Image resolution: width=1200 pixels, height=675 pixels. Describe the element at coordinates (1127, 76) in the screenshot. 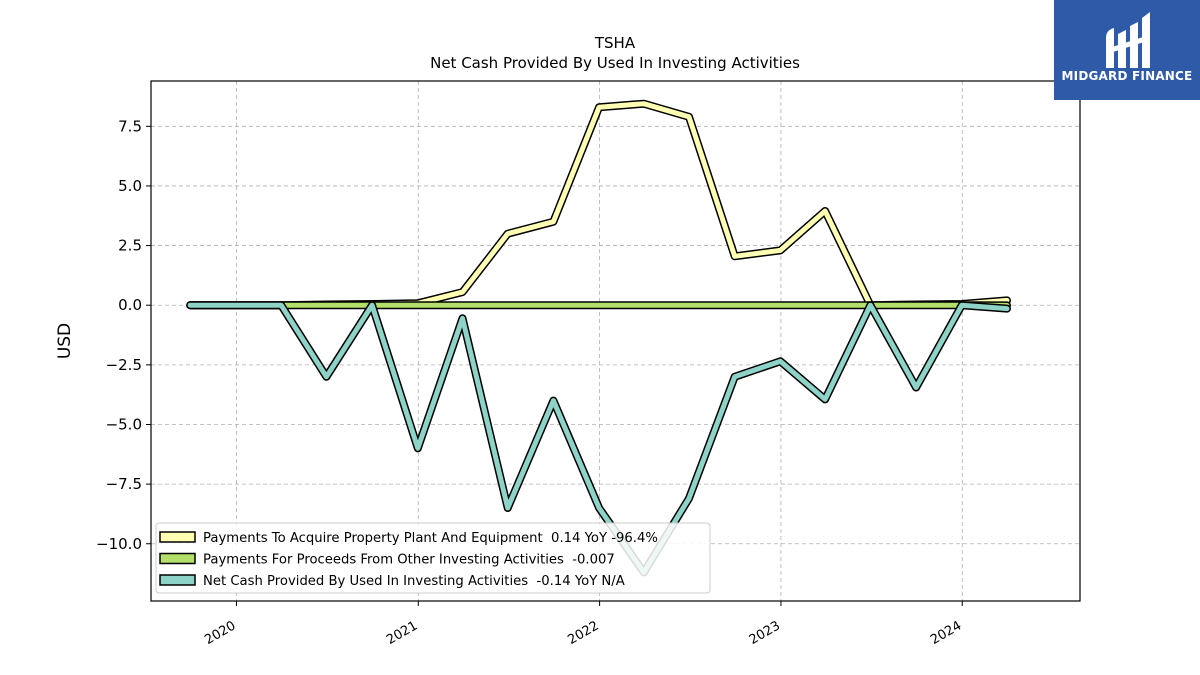

I see `logo-text: MIDGARD FINANCE` at that location.